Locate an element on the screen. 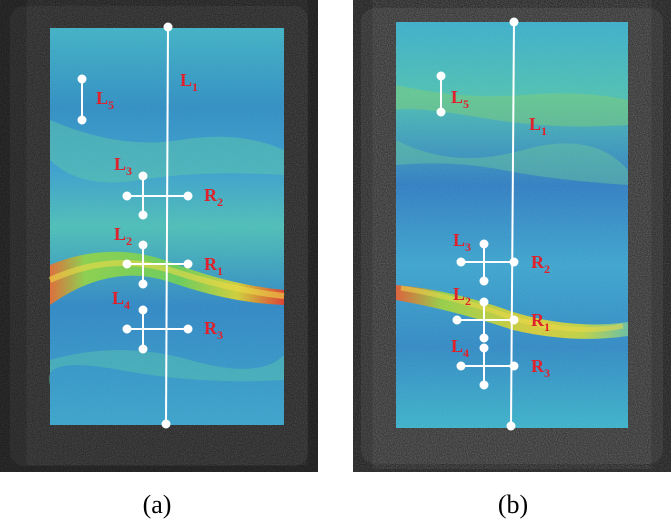 This screenshot has width=671, height=528. caption-b: (b) is located at coordinates (513, 504).